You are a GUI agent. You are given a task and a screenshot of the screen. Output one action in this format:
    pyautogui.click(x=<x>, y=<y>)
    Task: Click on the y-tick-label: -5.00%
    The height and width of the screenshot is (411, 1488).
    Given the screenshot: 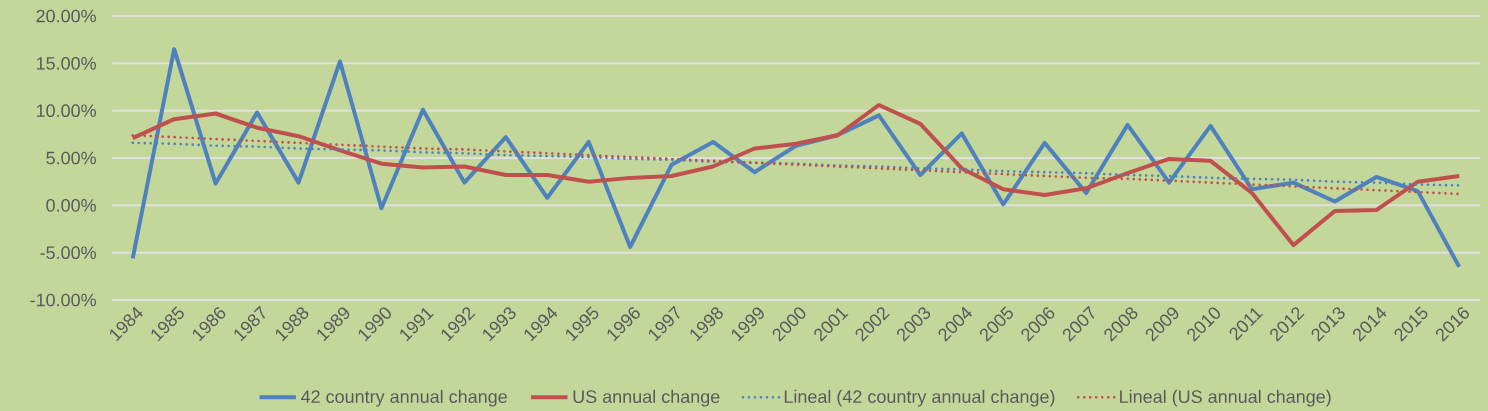 What is the action you would take?
    pyautogui.click(x=68, y=253)
    